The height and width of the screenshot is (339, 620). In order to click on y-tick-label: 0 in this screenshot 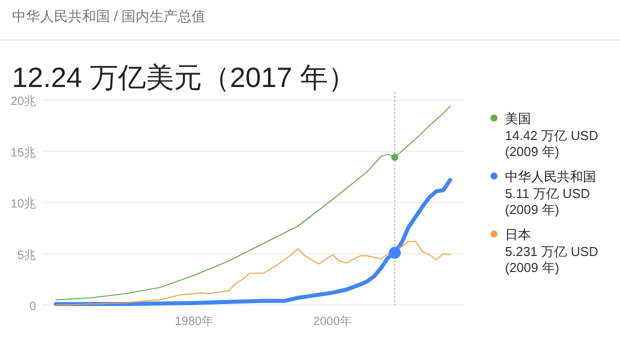, I will do `click(32, 306)`.